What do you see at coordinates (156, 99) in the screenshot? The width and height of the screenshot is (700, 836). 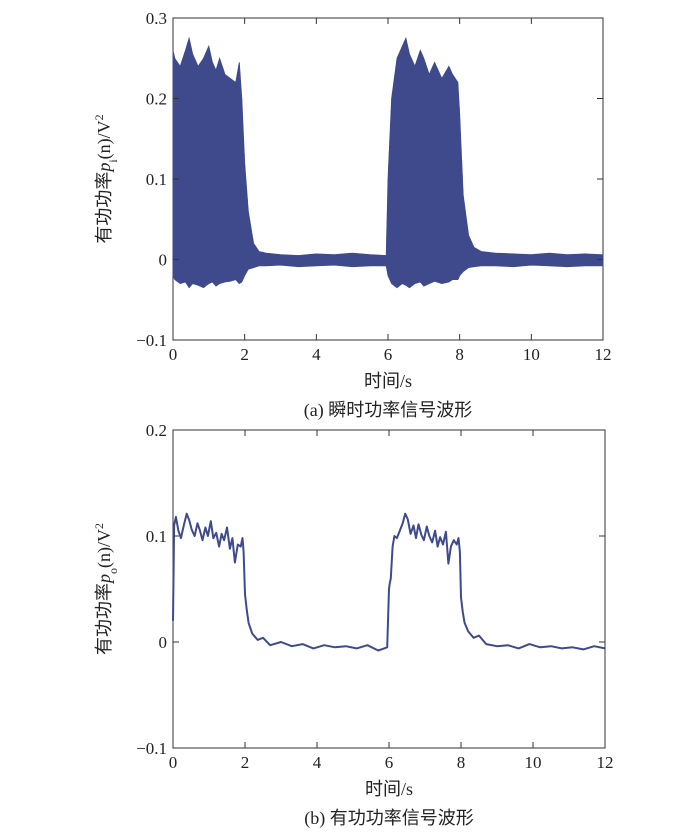 I see `y-tick-label-a: 0.2` at bounding box center [156, 99].